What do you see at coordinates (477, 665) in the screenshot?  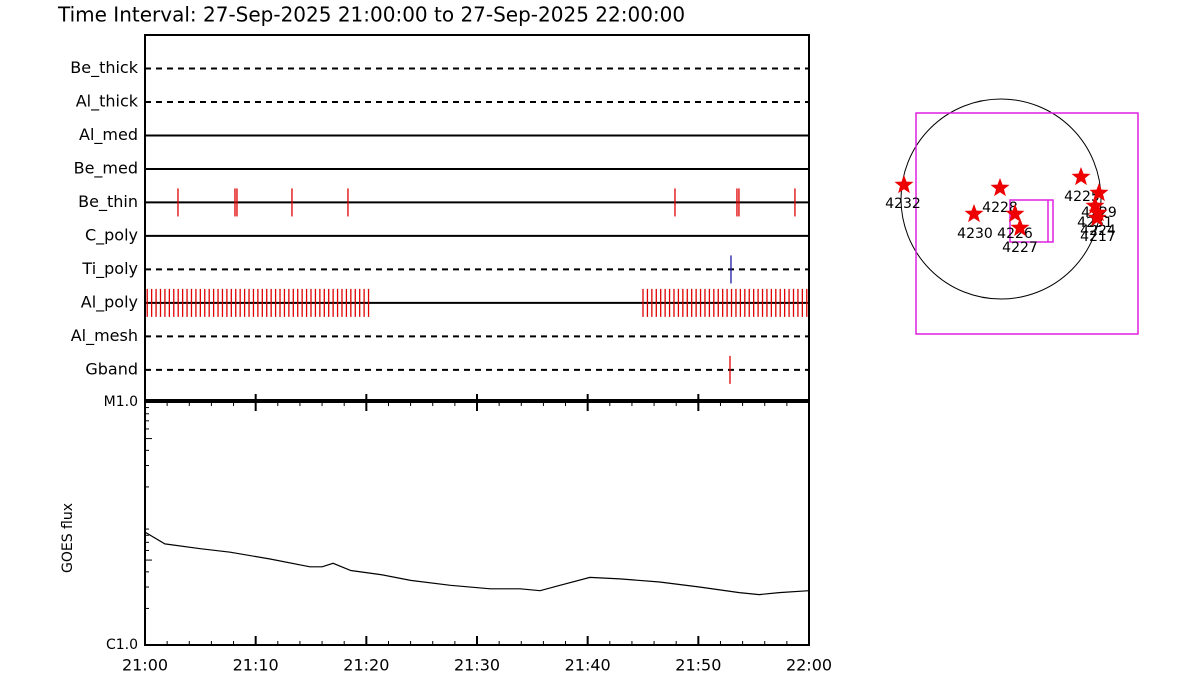 I see `x-tick-label: 21:30` at bounding box center [477, 665].